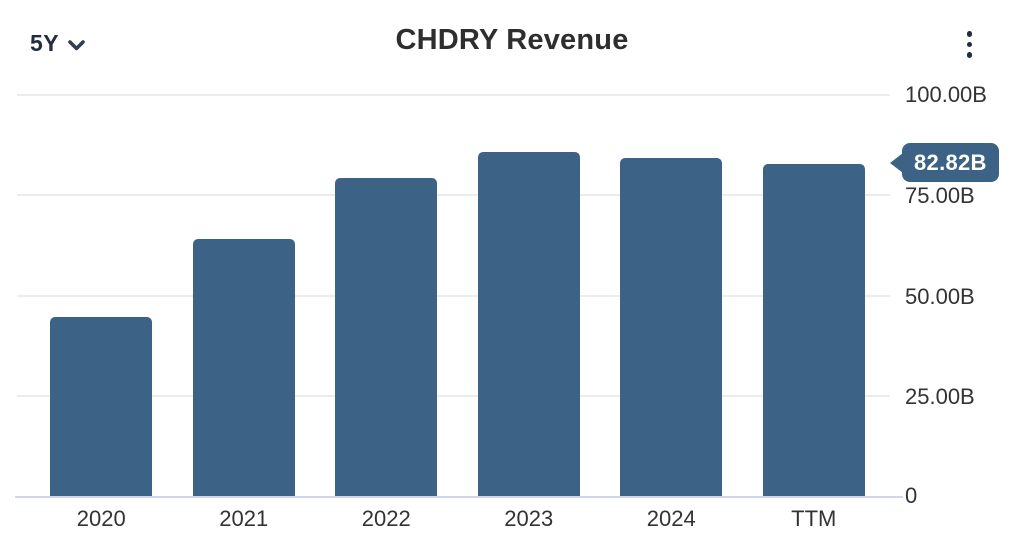 The width and height of the screenshot is (1024, 560). I want to click on range-selector-label: 5Y, so click(45, 43).